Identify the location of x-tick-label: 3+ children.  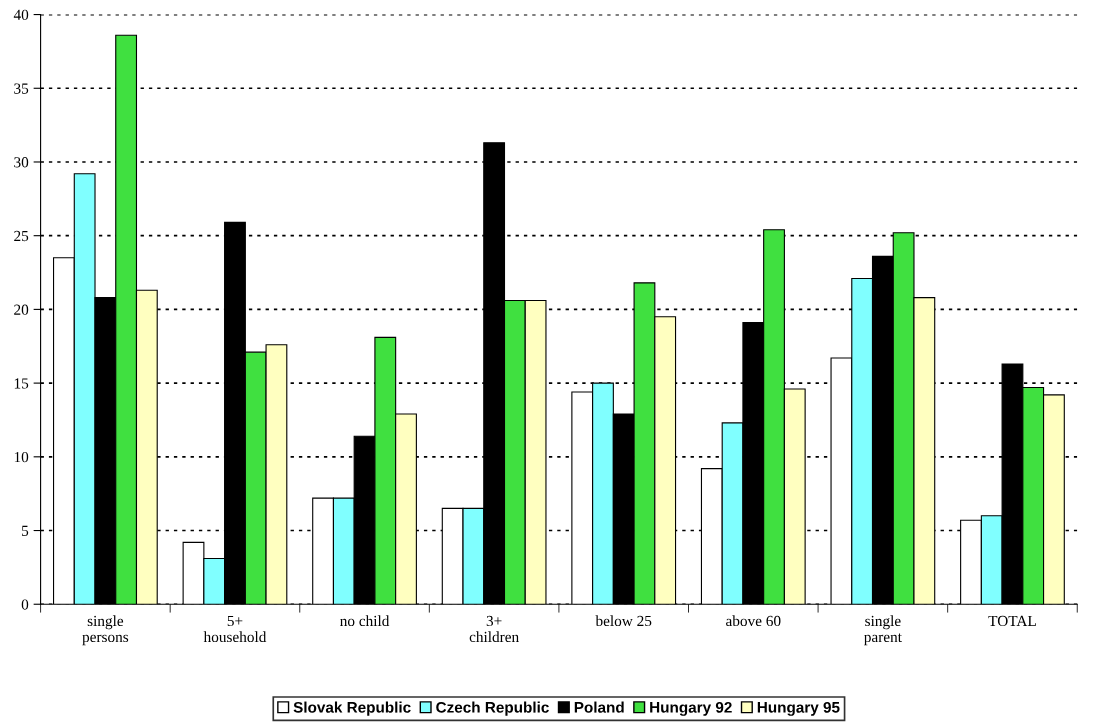
(494, 629).